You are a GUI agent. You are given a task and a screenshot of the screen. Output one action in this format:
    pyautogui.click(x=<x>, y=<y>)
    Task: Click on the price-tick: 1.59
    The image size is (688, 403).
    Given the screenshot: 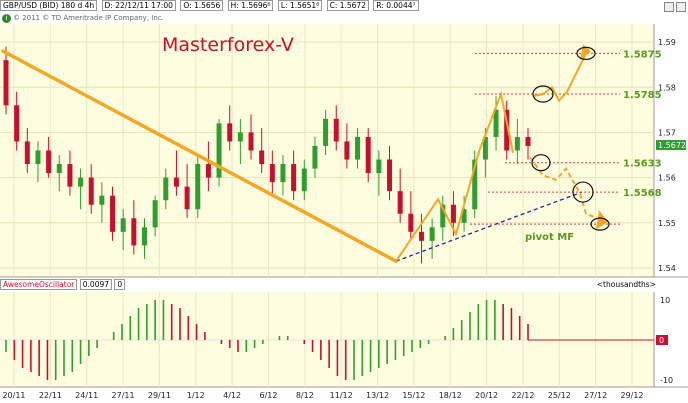 What is the action you would take?
    pyautogui.click(x=667, y=42)
    